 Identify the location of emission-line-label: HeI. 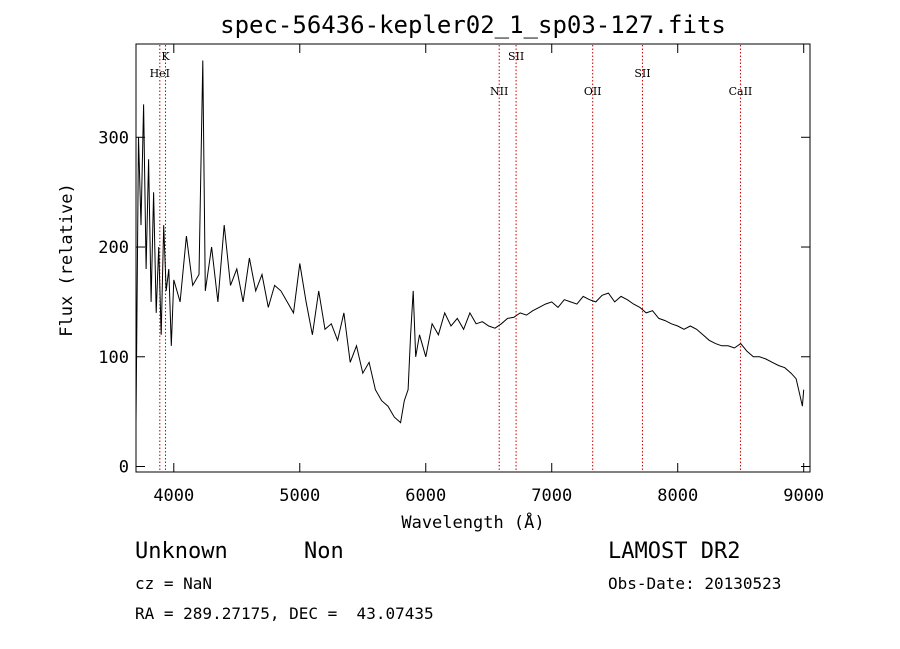
(160, 73).